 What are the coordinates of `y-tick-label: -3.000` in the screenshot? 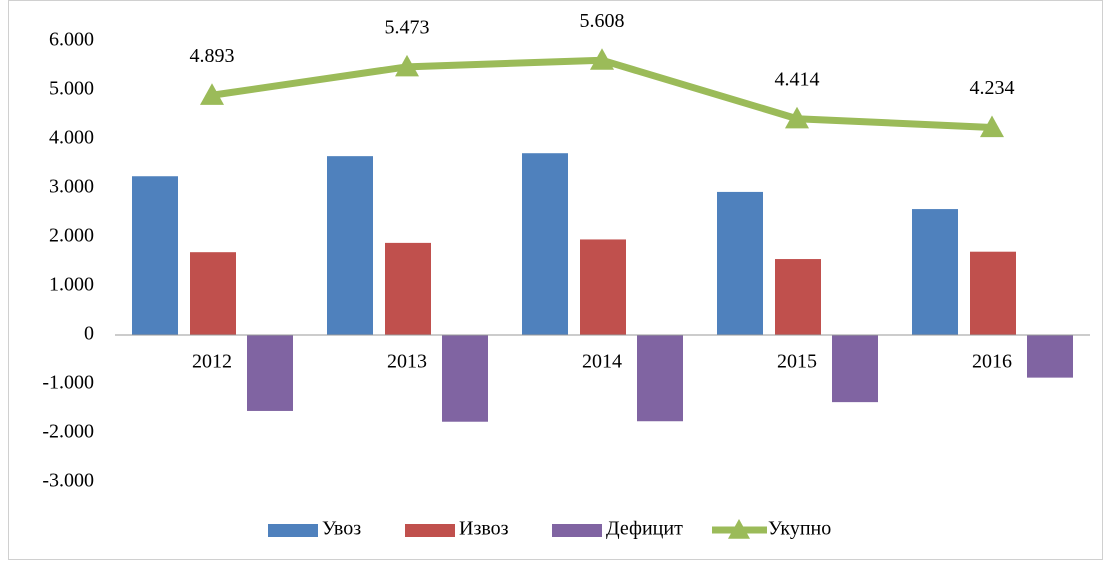 It's located at (68, 481).